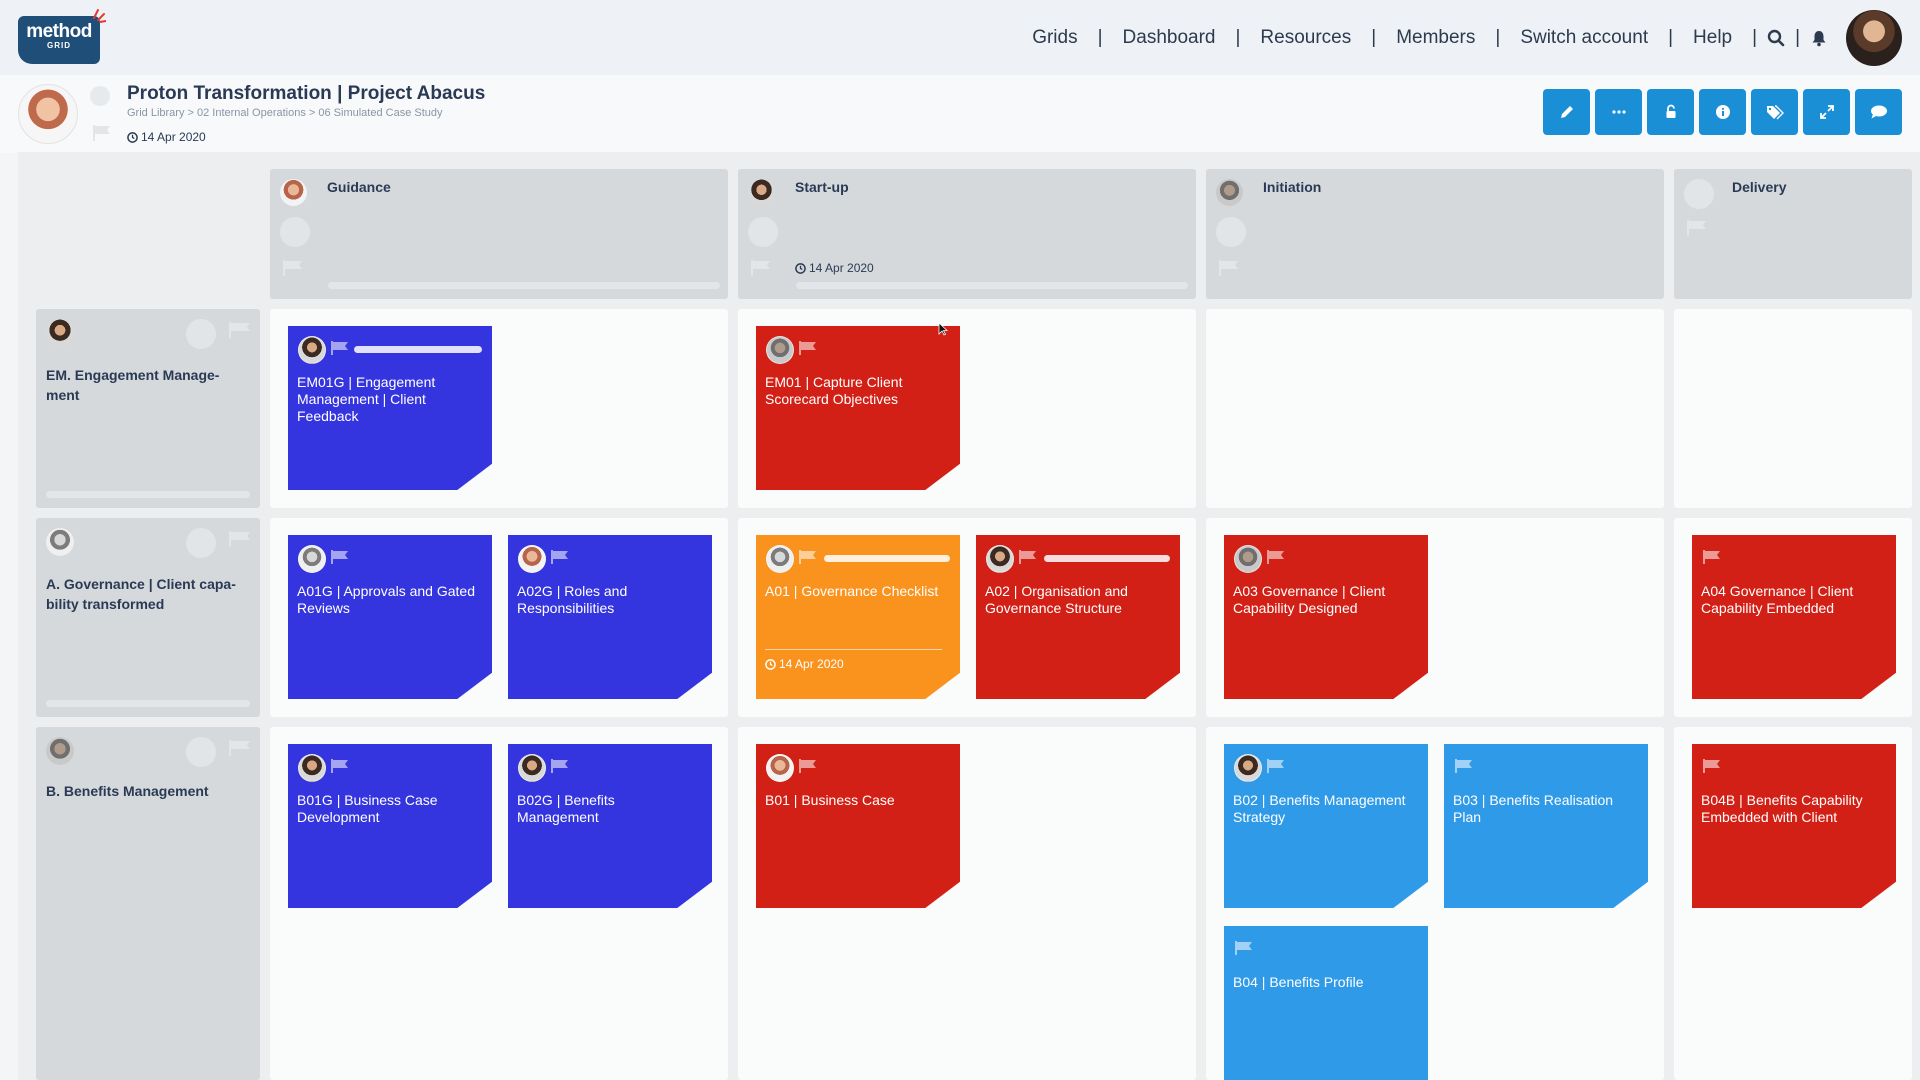 The image size is (1920, 1080). I want to click on tags-button, so click(1774, 112).